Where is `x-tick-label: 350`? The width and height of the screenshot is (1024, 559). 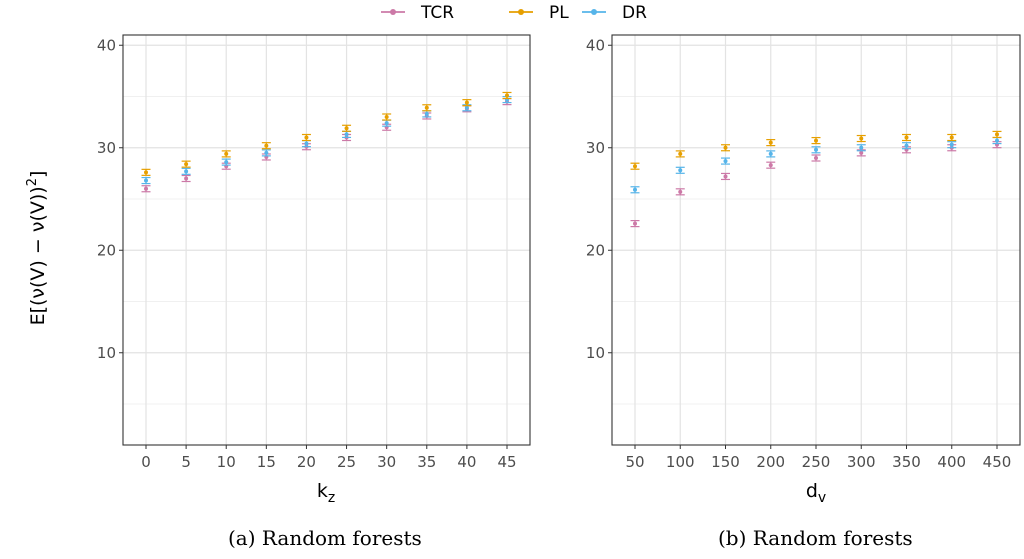 x-tick-label: 350 is located at coordinates (906, 462).